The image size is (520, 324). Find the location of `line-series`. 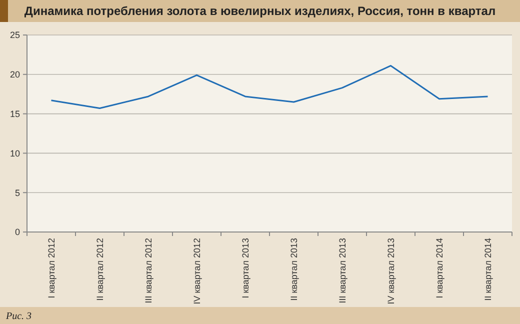

line-series is located at coordinates (269, 87).